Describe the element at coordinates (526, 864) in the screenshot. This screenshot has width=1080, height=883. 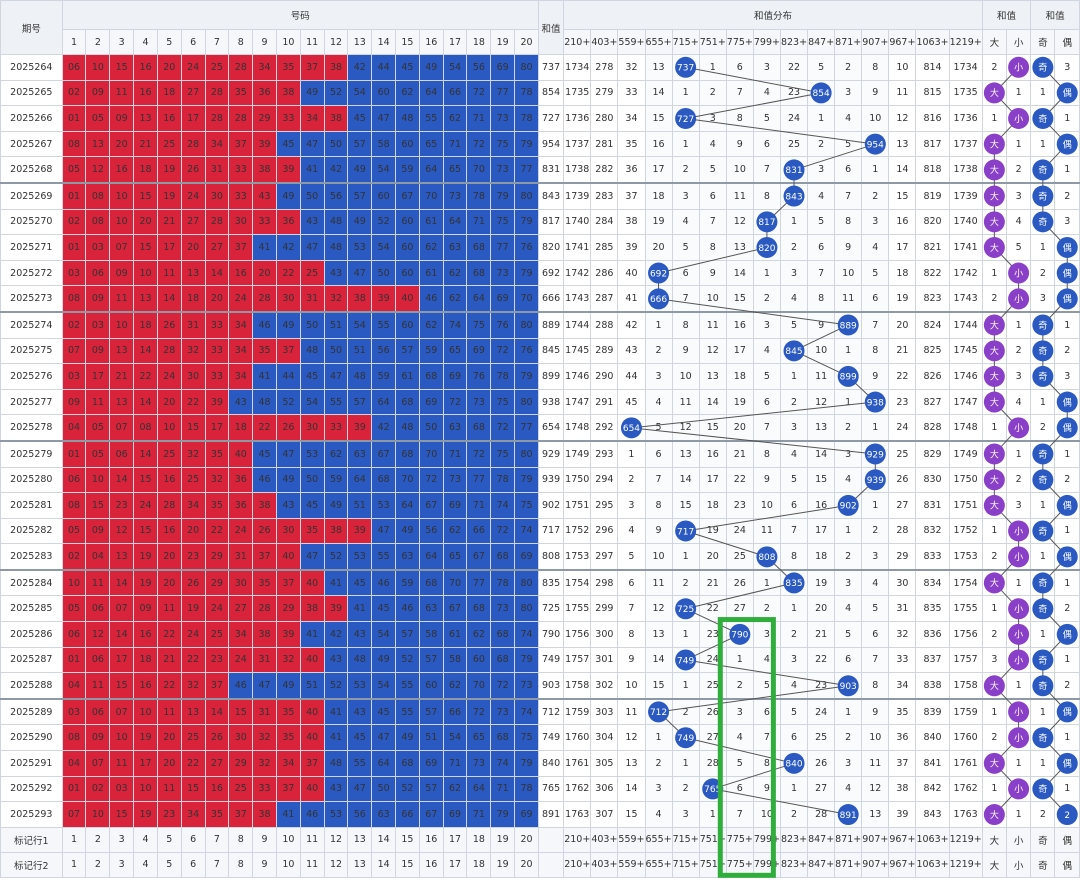
I see `footer-num: 20` at that location.